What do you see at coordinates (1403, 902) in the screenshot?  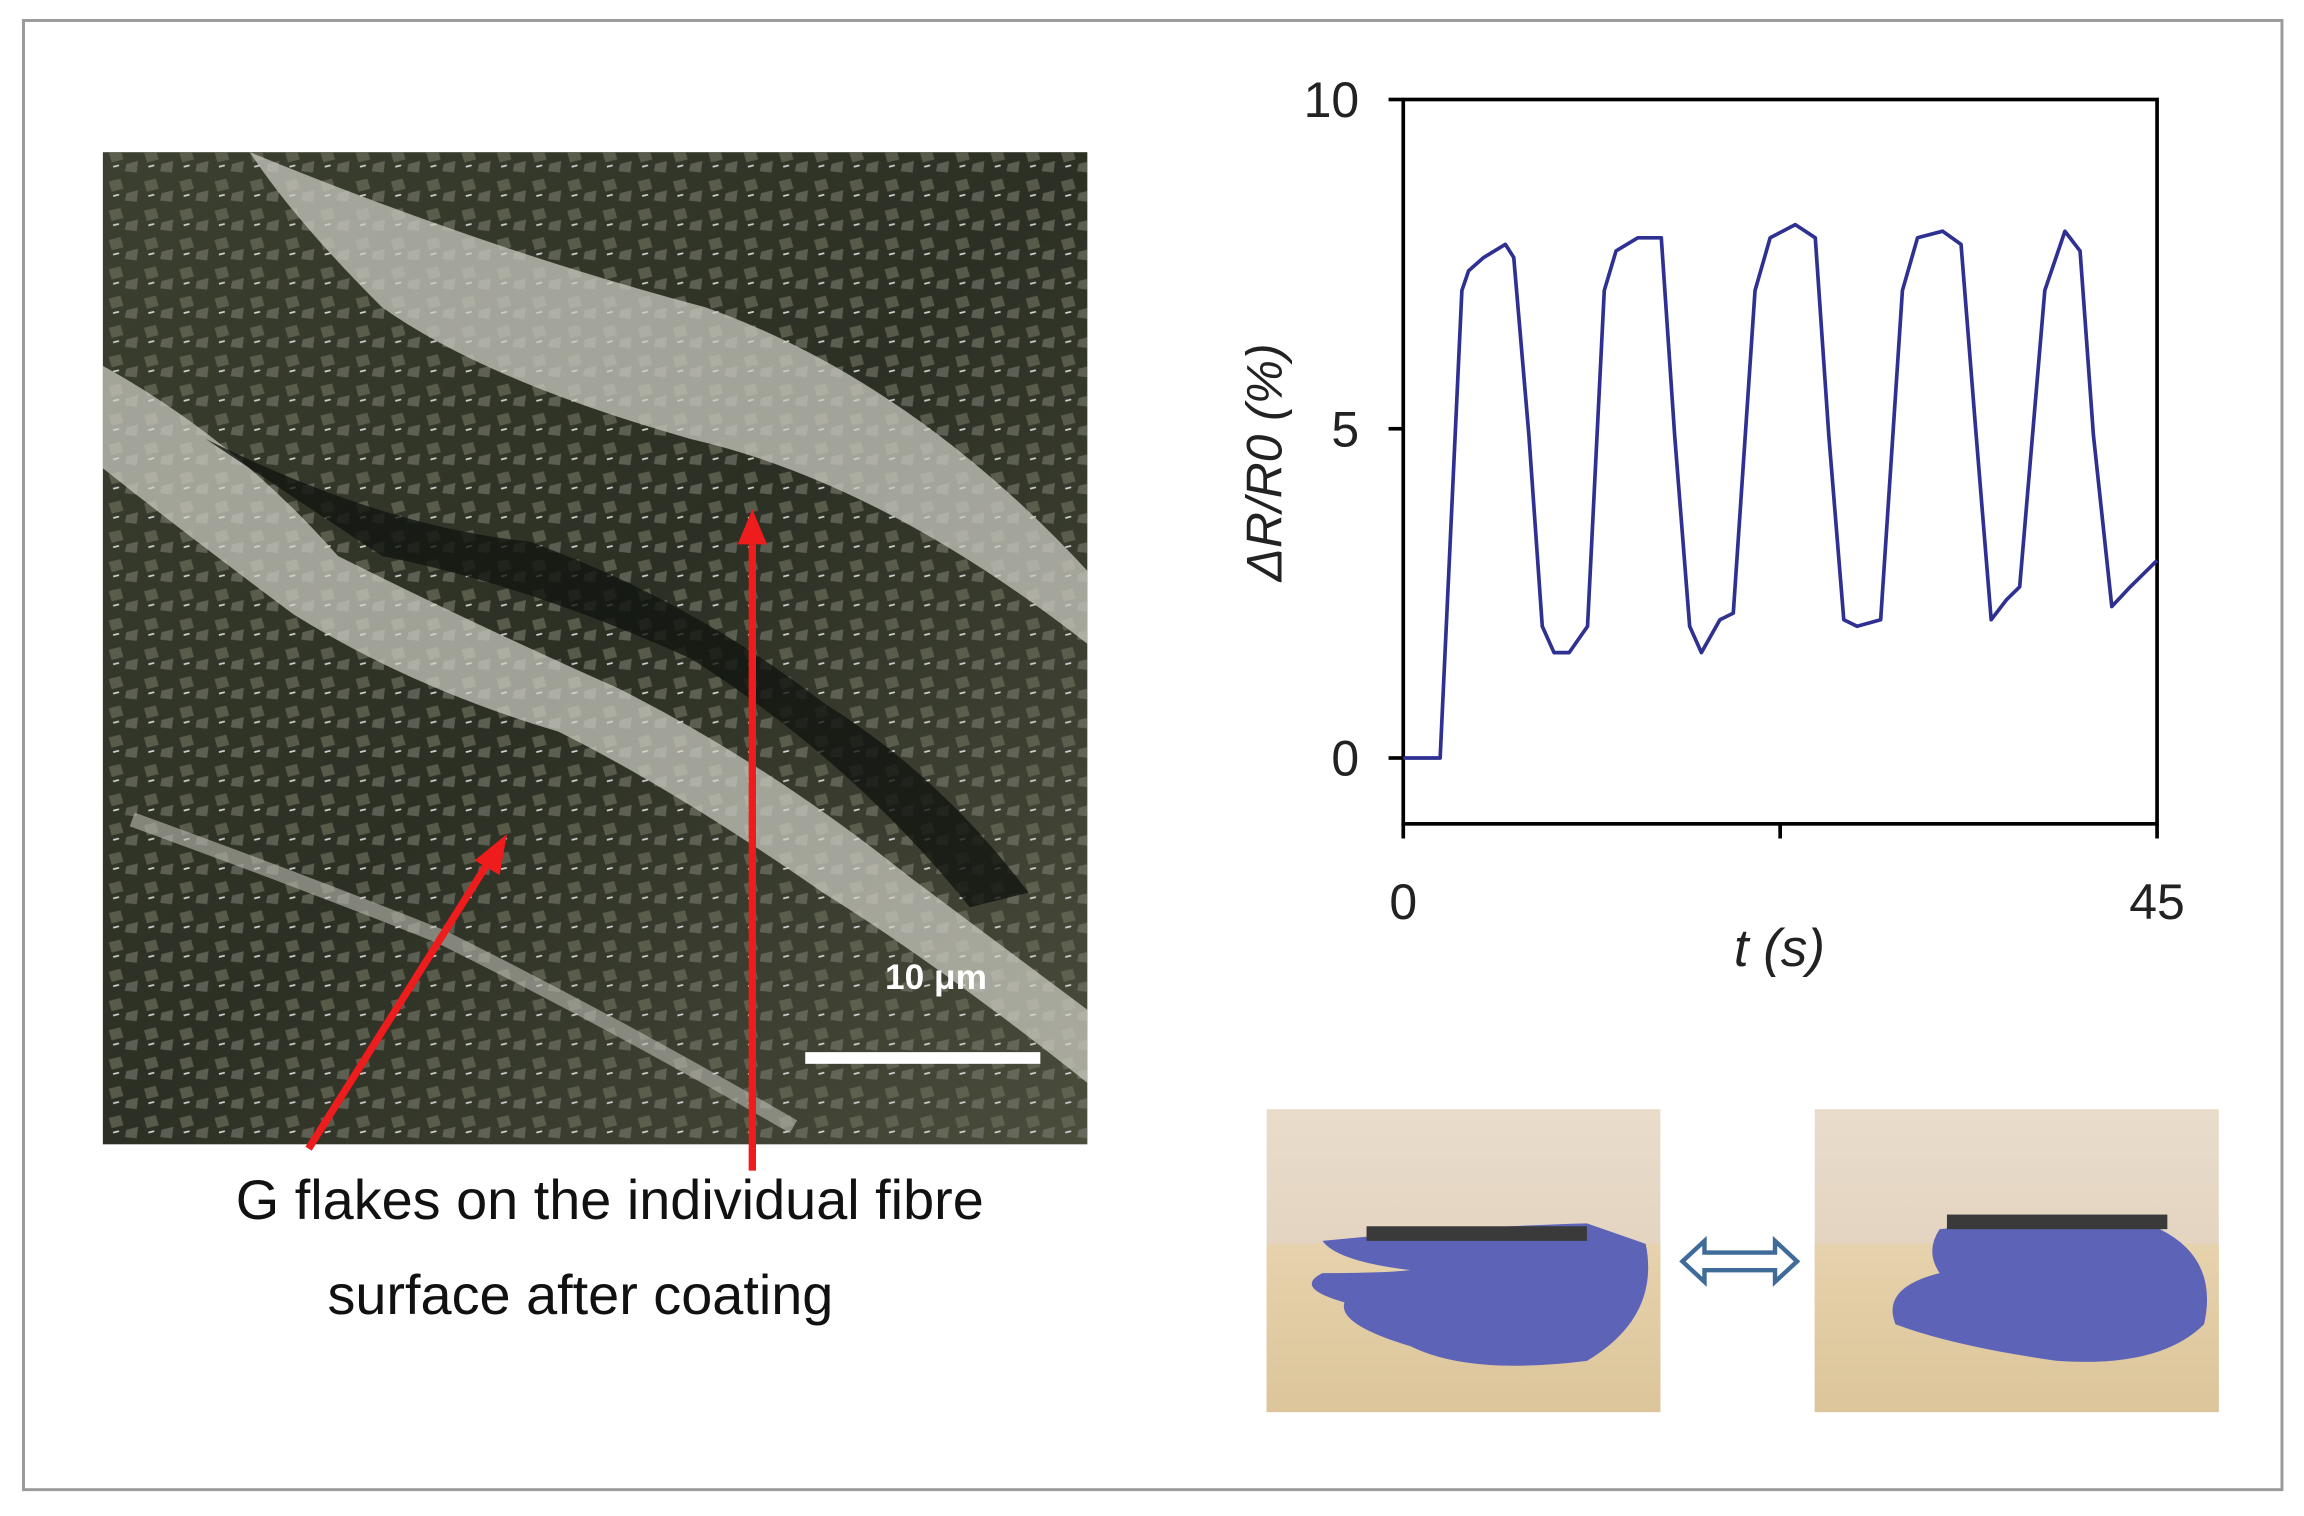 I see `x-tick-label: 0` at bounding box center [1403, 902].